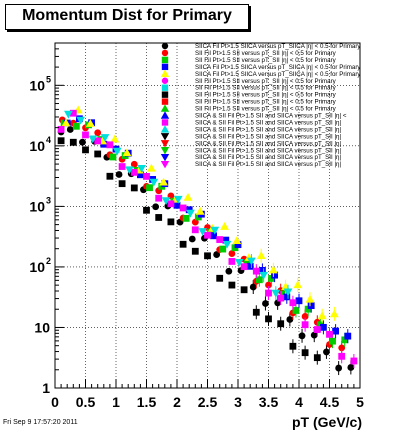 This screenshot has height=433, width=400. What do you see at coordinates (86, 402) in the screenshot?
I see `x-tick-label: 0.5` at bounding box center [86, 402].